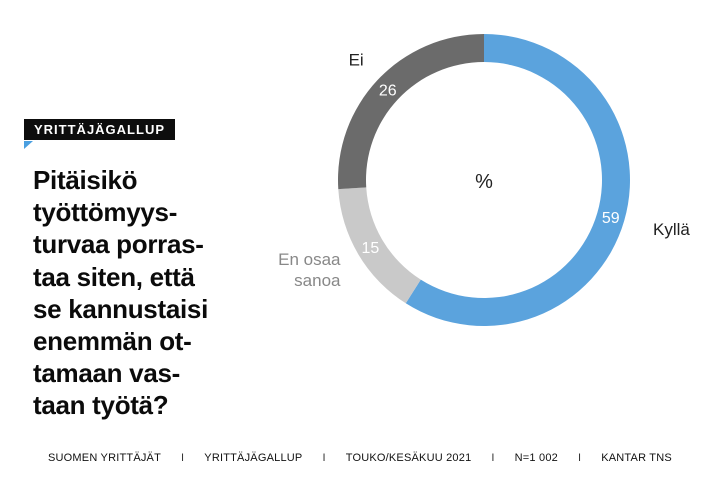 The image size is (720, 480). What do you see at coordinates (309, 270) in the screenshot?
I see `slice-category-label: En osaa sanoa` at bounding box center [309, 270].